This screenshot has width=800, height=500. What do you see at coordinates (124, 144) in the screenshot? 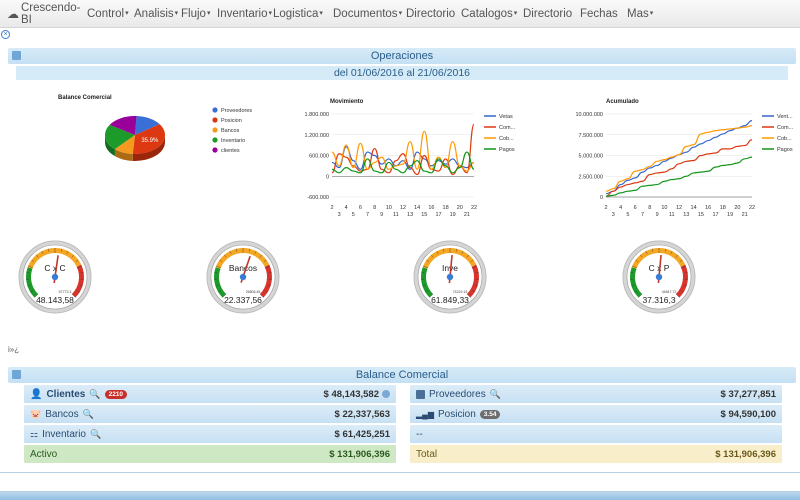
I see `pie-slice-bancos` at bounding box center [124, 144].